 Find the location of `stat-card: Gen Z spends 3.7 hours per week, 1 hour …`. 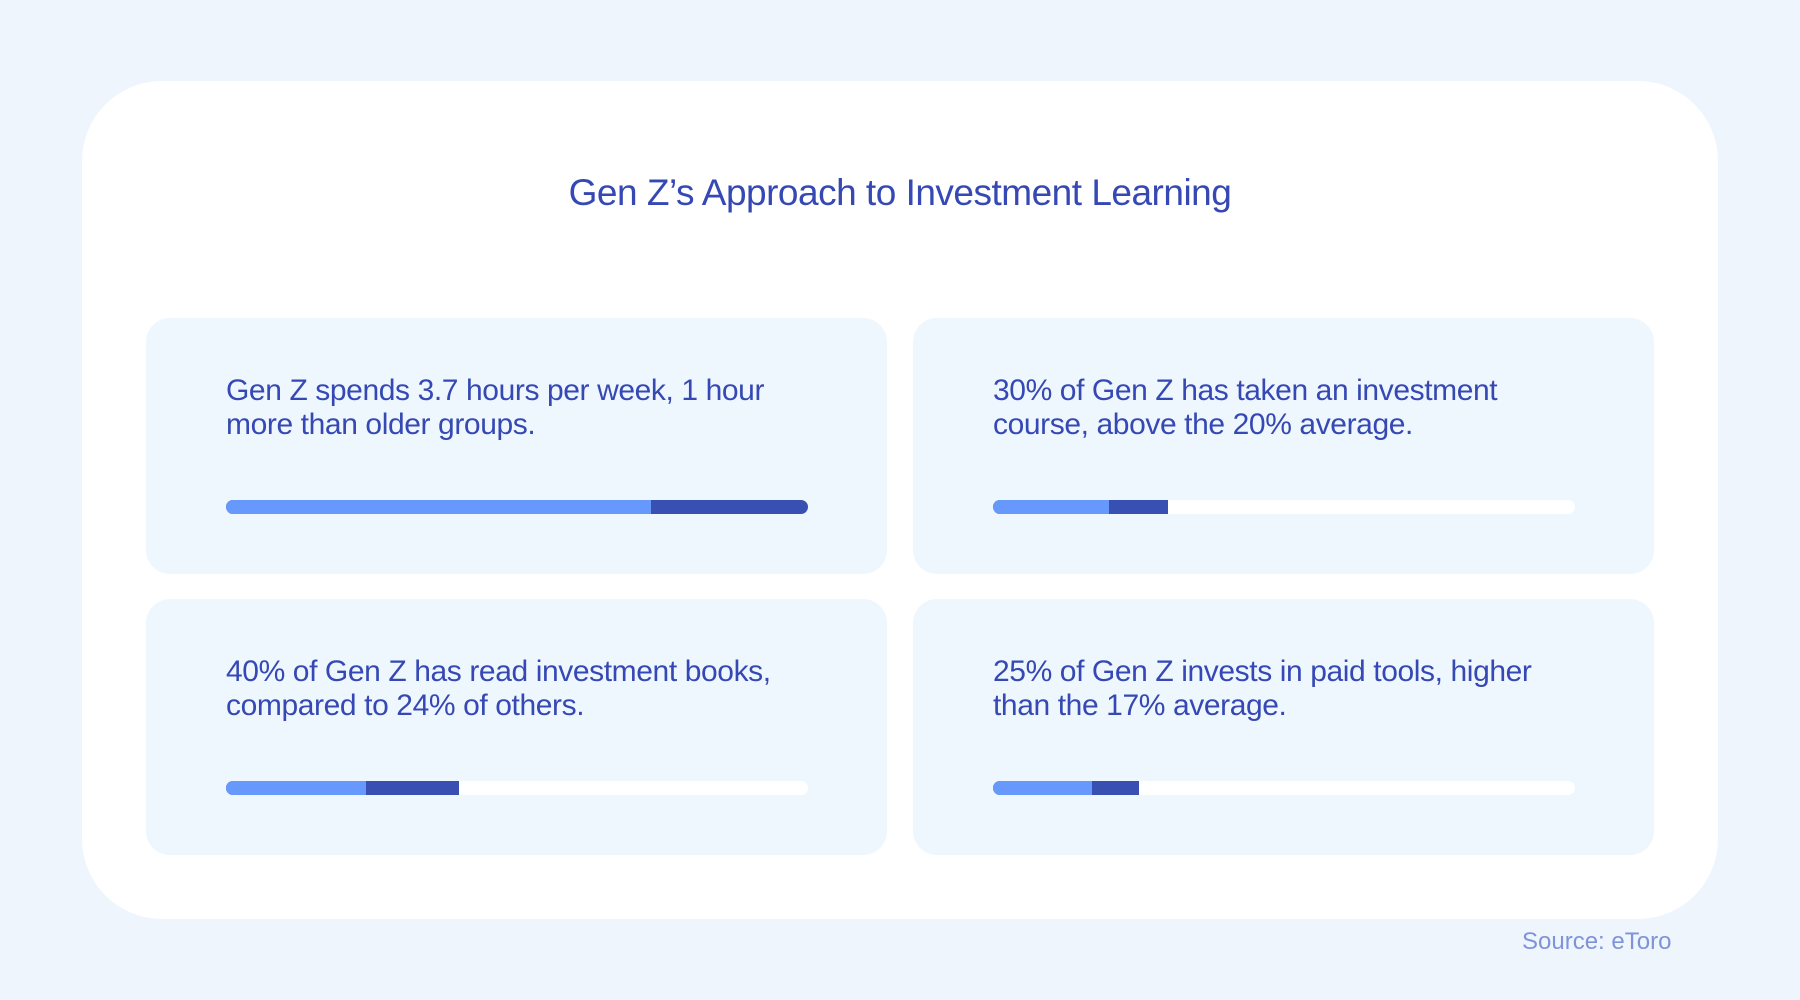

stat-card: Gen Z spends 3.7 hours per week, 1 hour … is located at coordinates (516, 446).